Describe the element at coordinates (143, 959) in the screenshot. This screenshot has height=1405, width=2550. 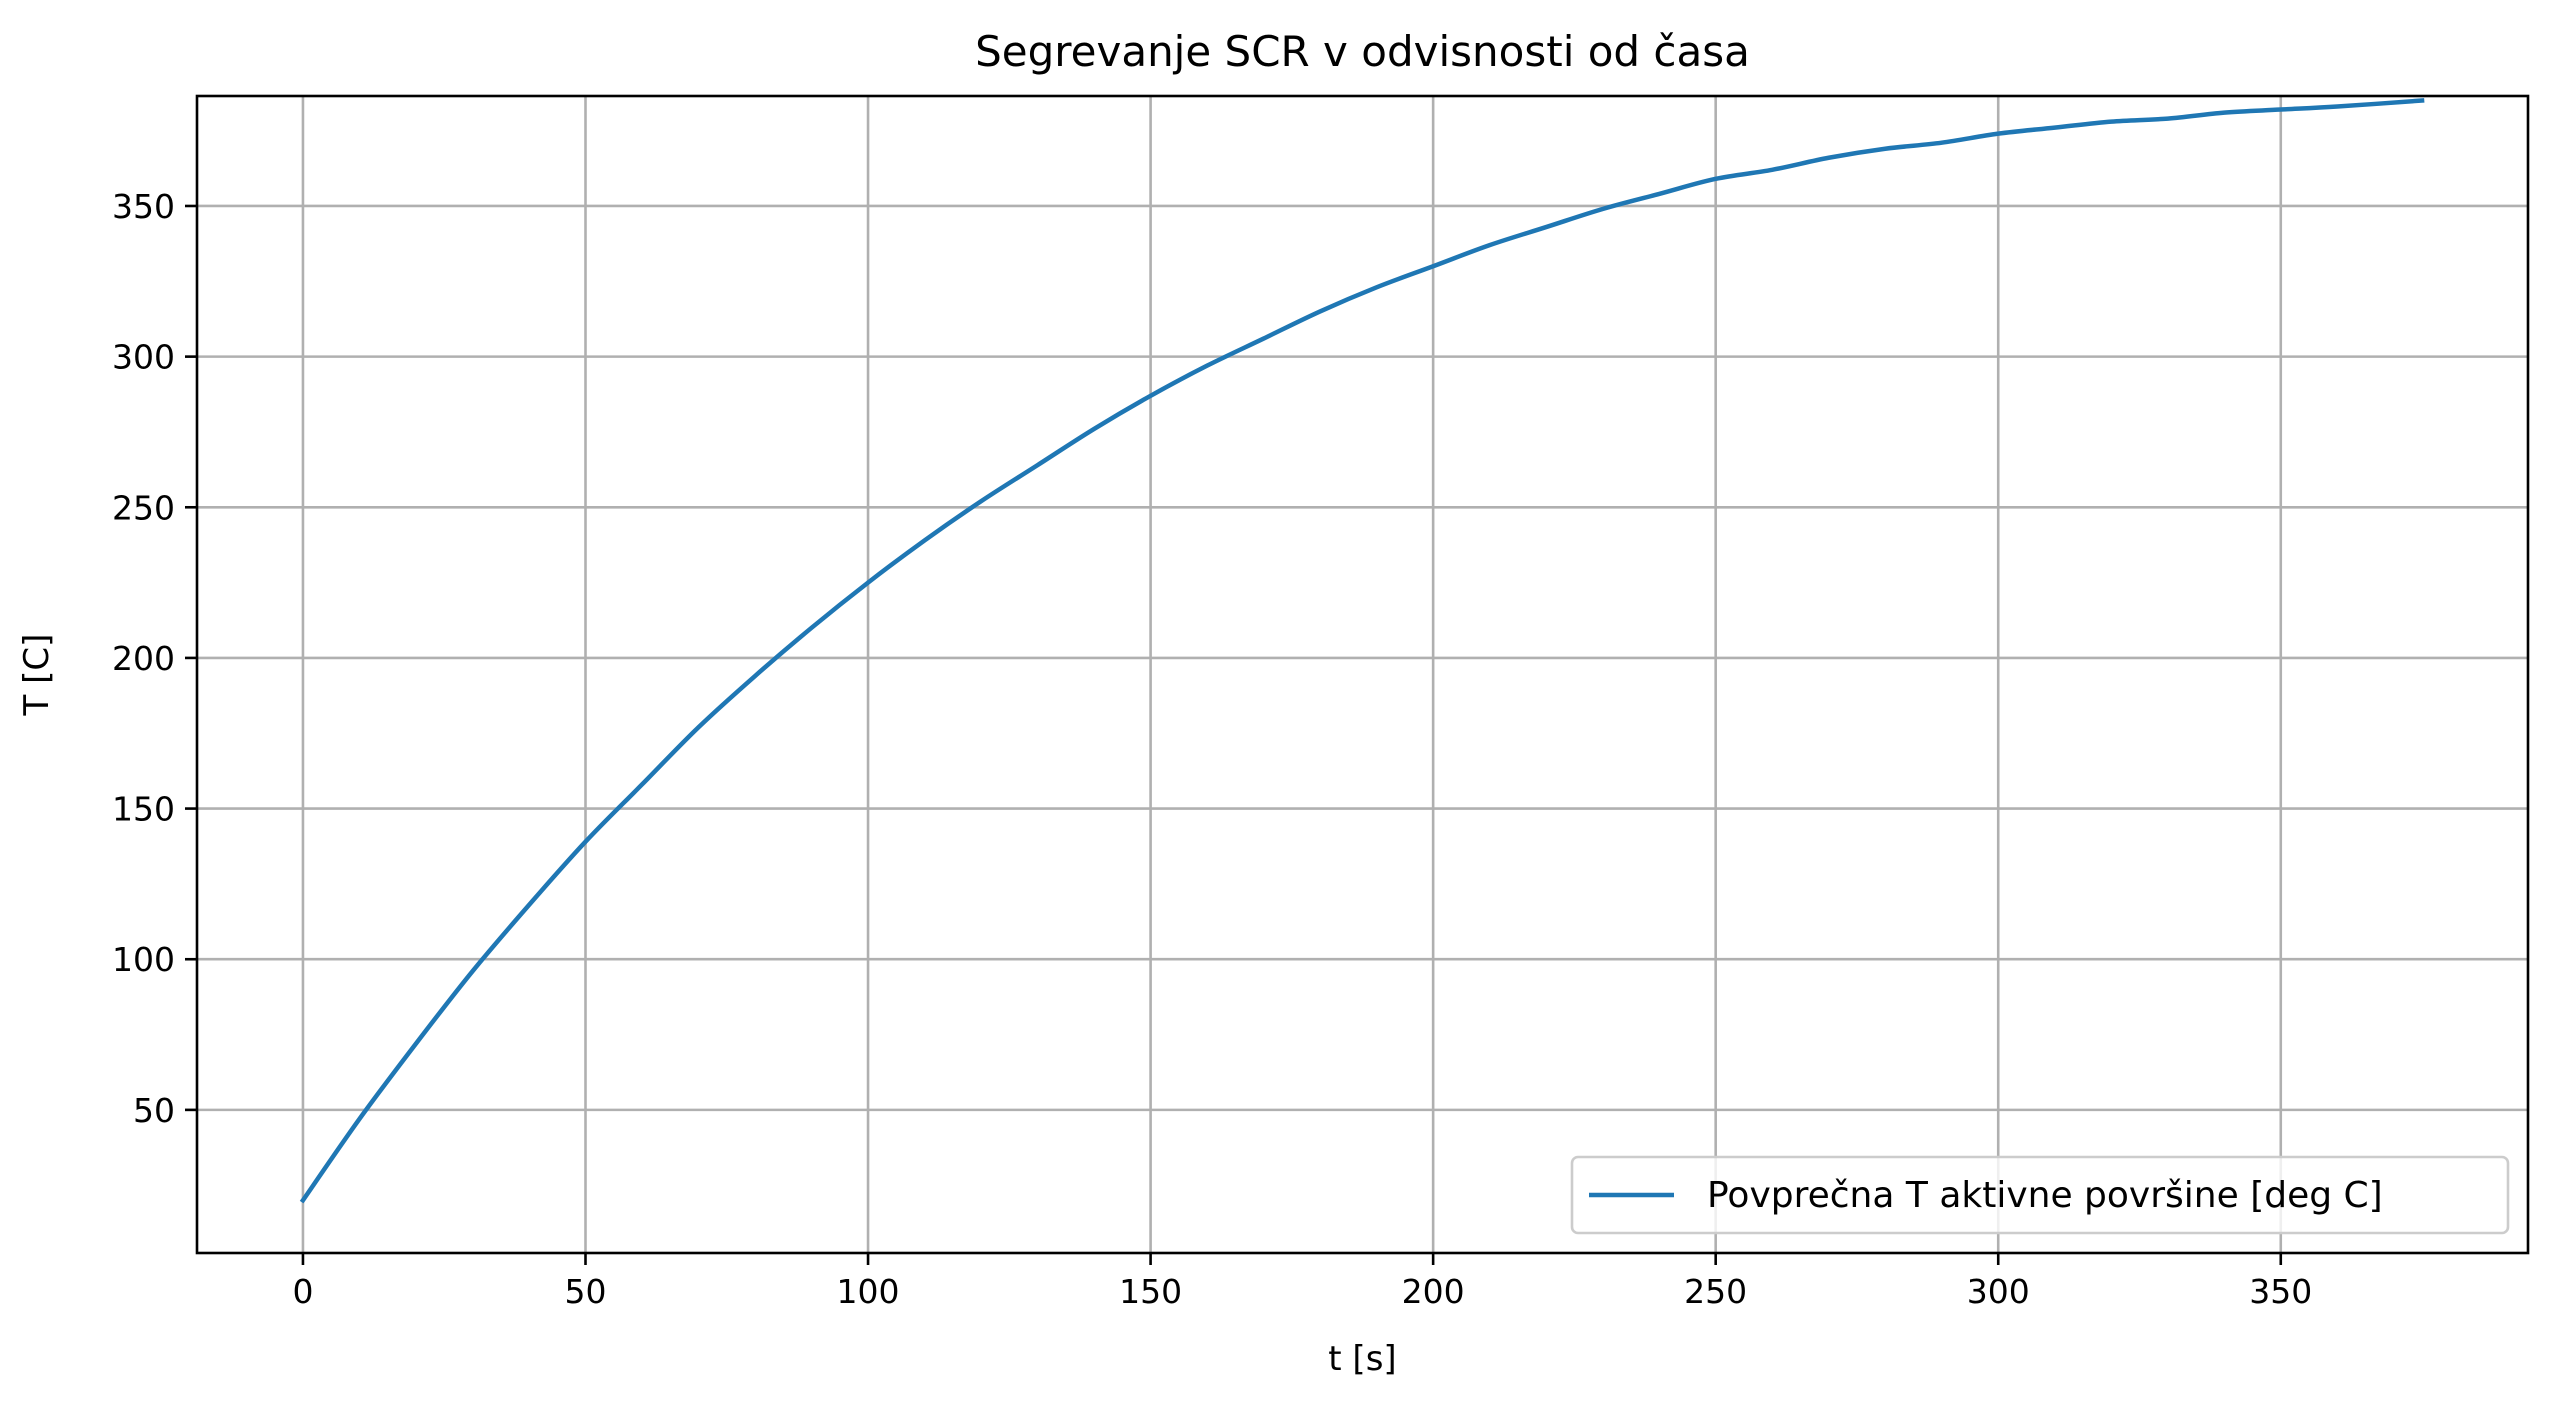
I see `y-tick-label: 100` at that location.